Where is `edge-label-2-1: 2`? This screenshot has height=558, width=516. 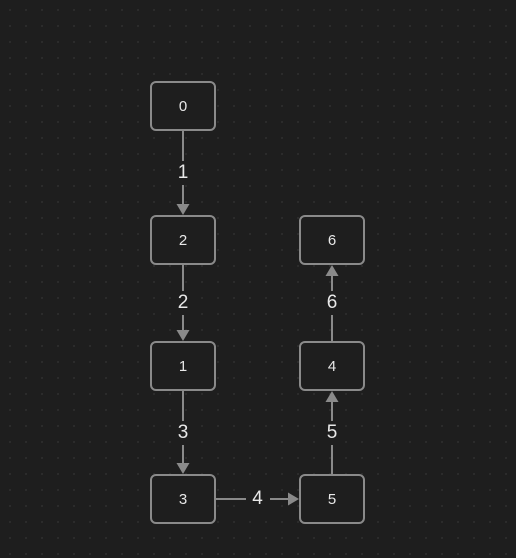 edge-label-2-1: 2 is located at coordinates (183, 303).